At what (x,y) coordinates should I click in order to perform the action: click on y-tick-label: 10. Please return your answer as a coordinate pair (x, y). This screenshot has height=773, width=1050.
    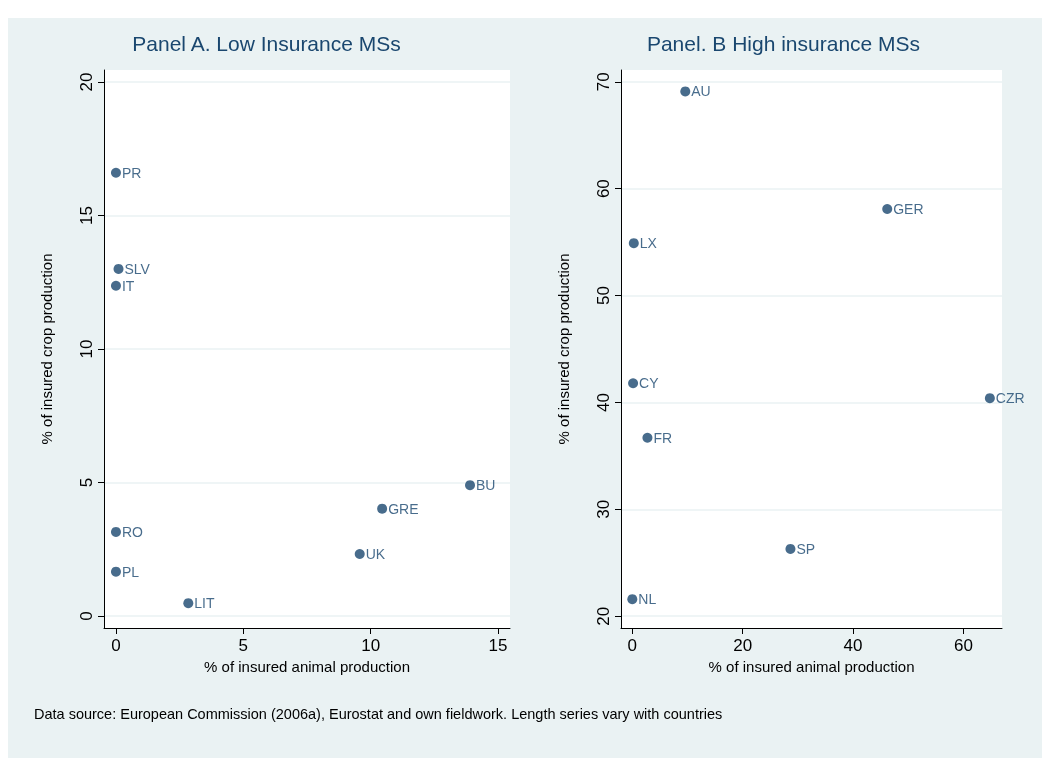
    Looking at the image, I should click on (86, 349).